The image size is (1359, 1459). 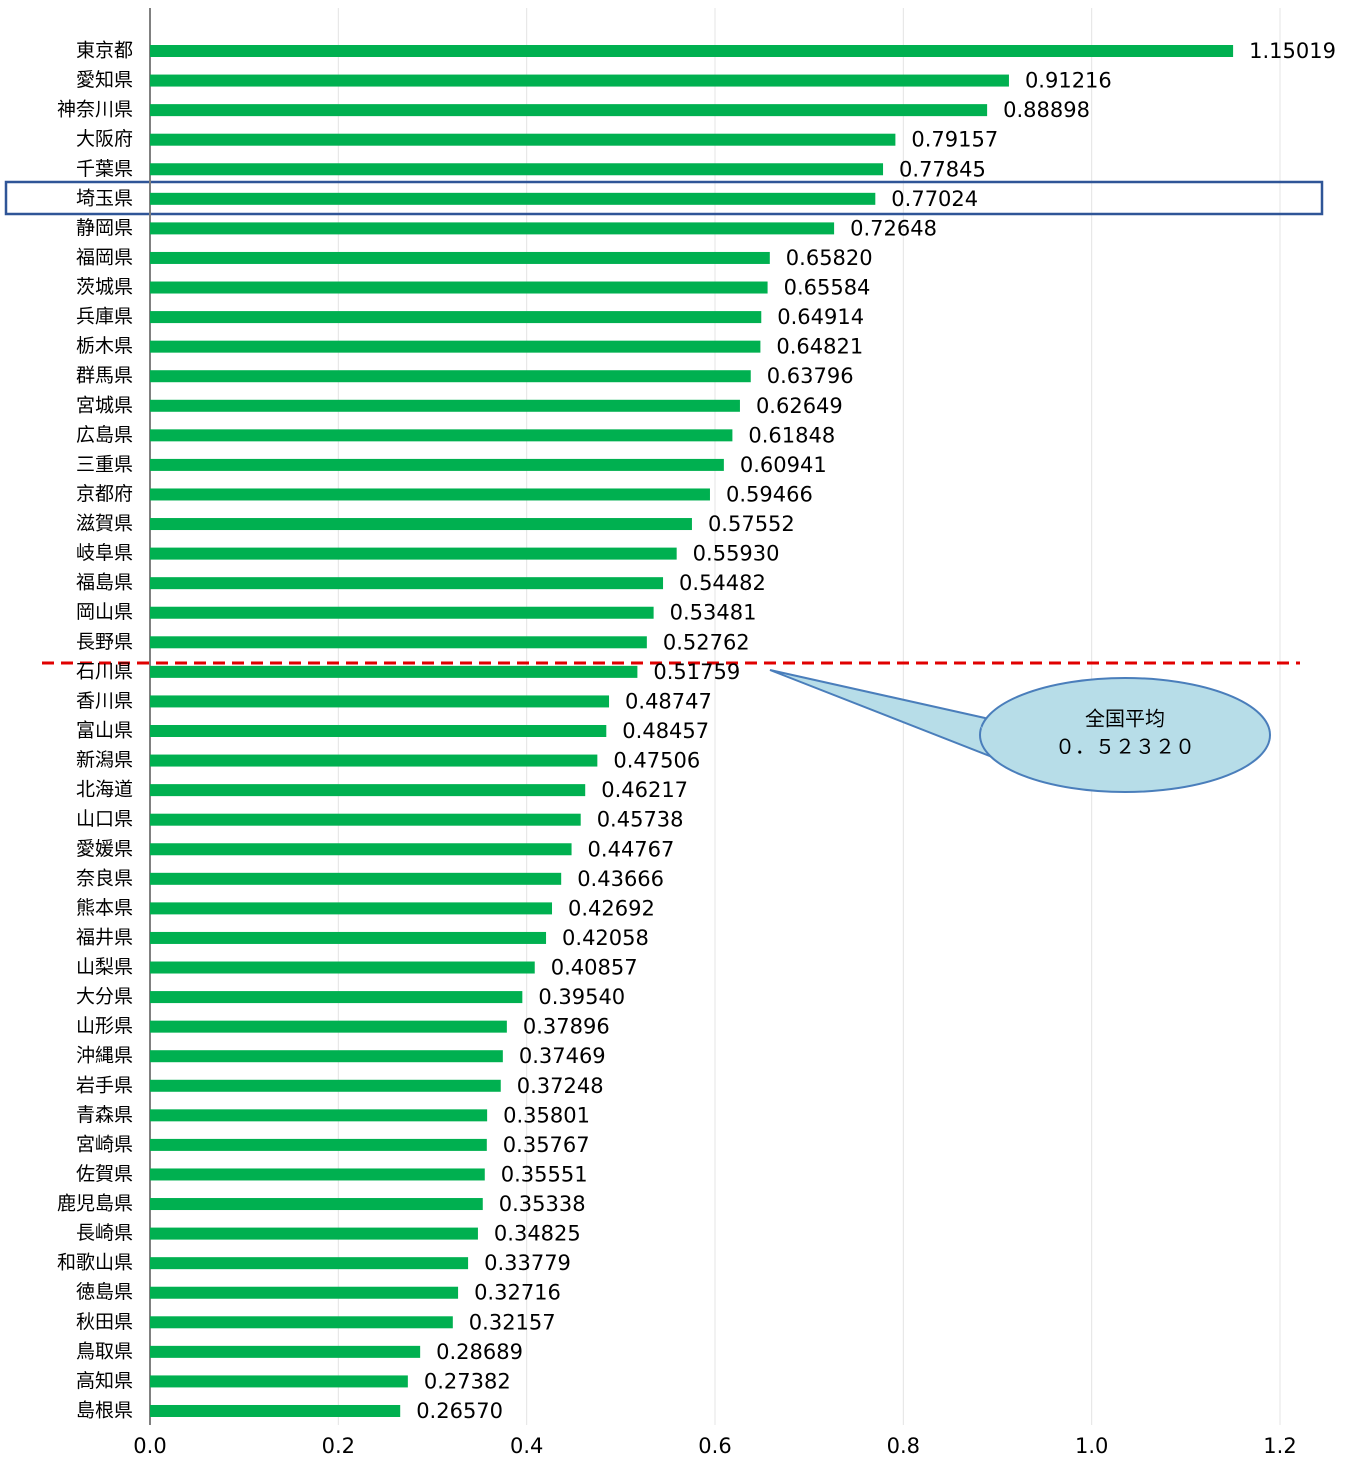 What do you see at coordinates (546, 1145) in the screenshot?
I see `value-label: 0.35767` at bounding box center [546, 1145].